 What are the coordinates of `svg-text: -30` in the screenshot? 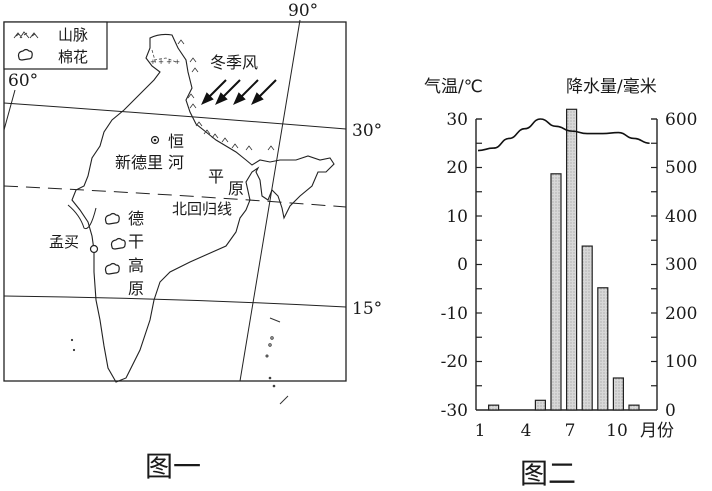 It's located at (454, 411).